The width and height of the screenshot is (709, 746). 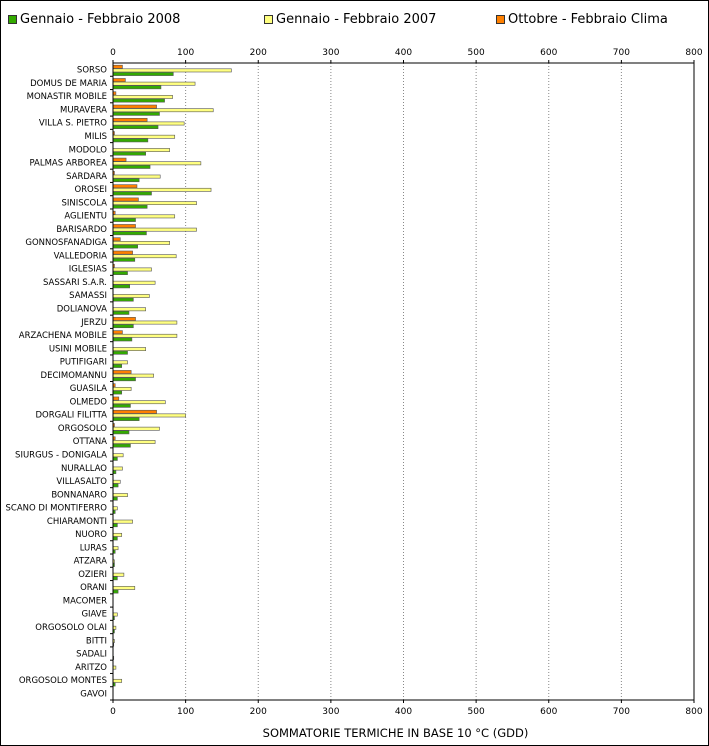 What do you see at coordinates (86, 177) in the screenshot?
I see `category-label: SARDARA` at bounding box center [86, 177].